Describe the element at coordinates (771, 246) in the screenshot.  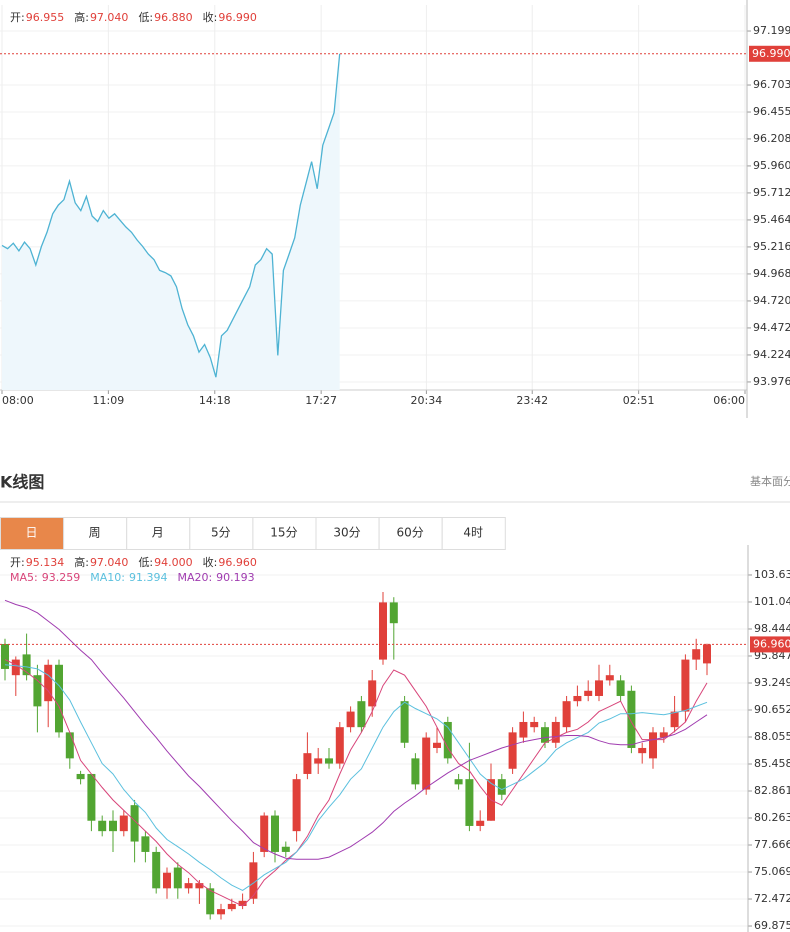
I see `y-tick-label: 95.216` at that location.